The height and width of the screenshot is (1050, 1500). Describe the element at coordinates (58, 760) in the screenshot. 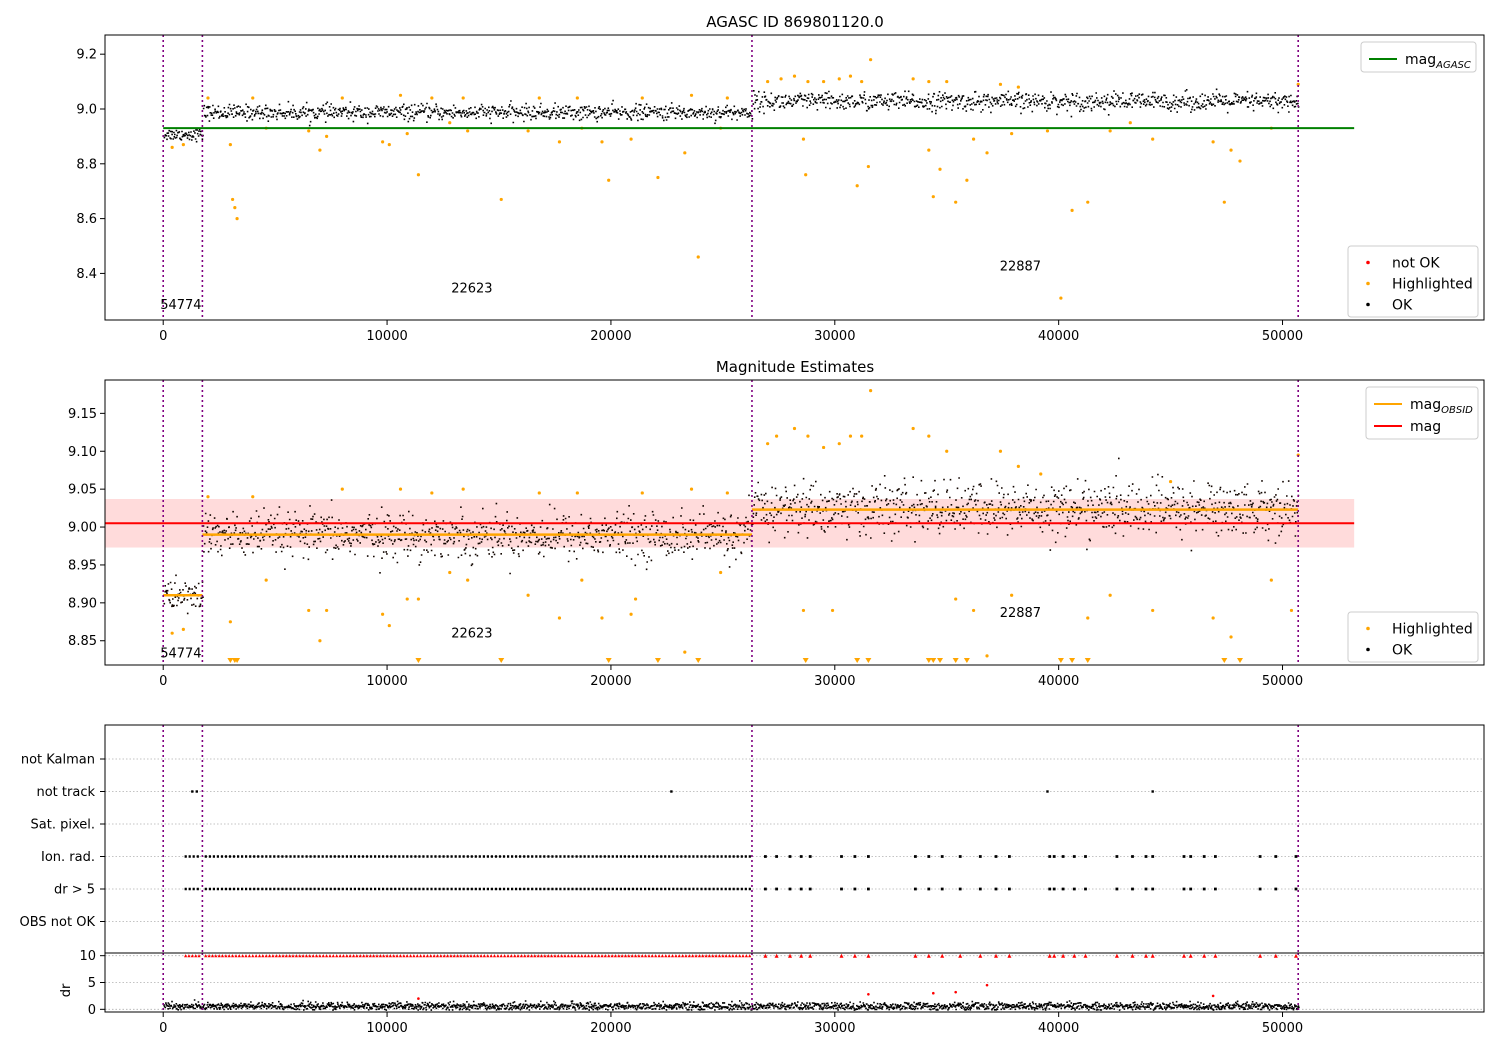

I see `flag-category-label: not Kalman` at that location.